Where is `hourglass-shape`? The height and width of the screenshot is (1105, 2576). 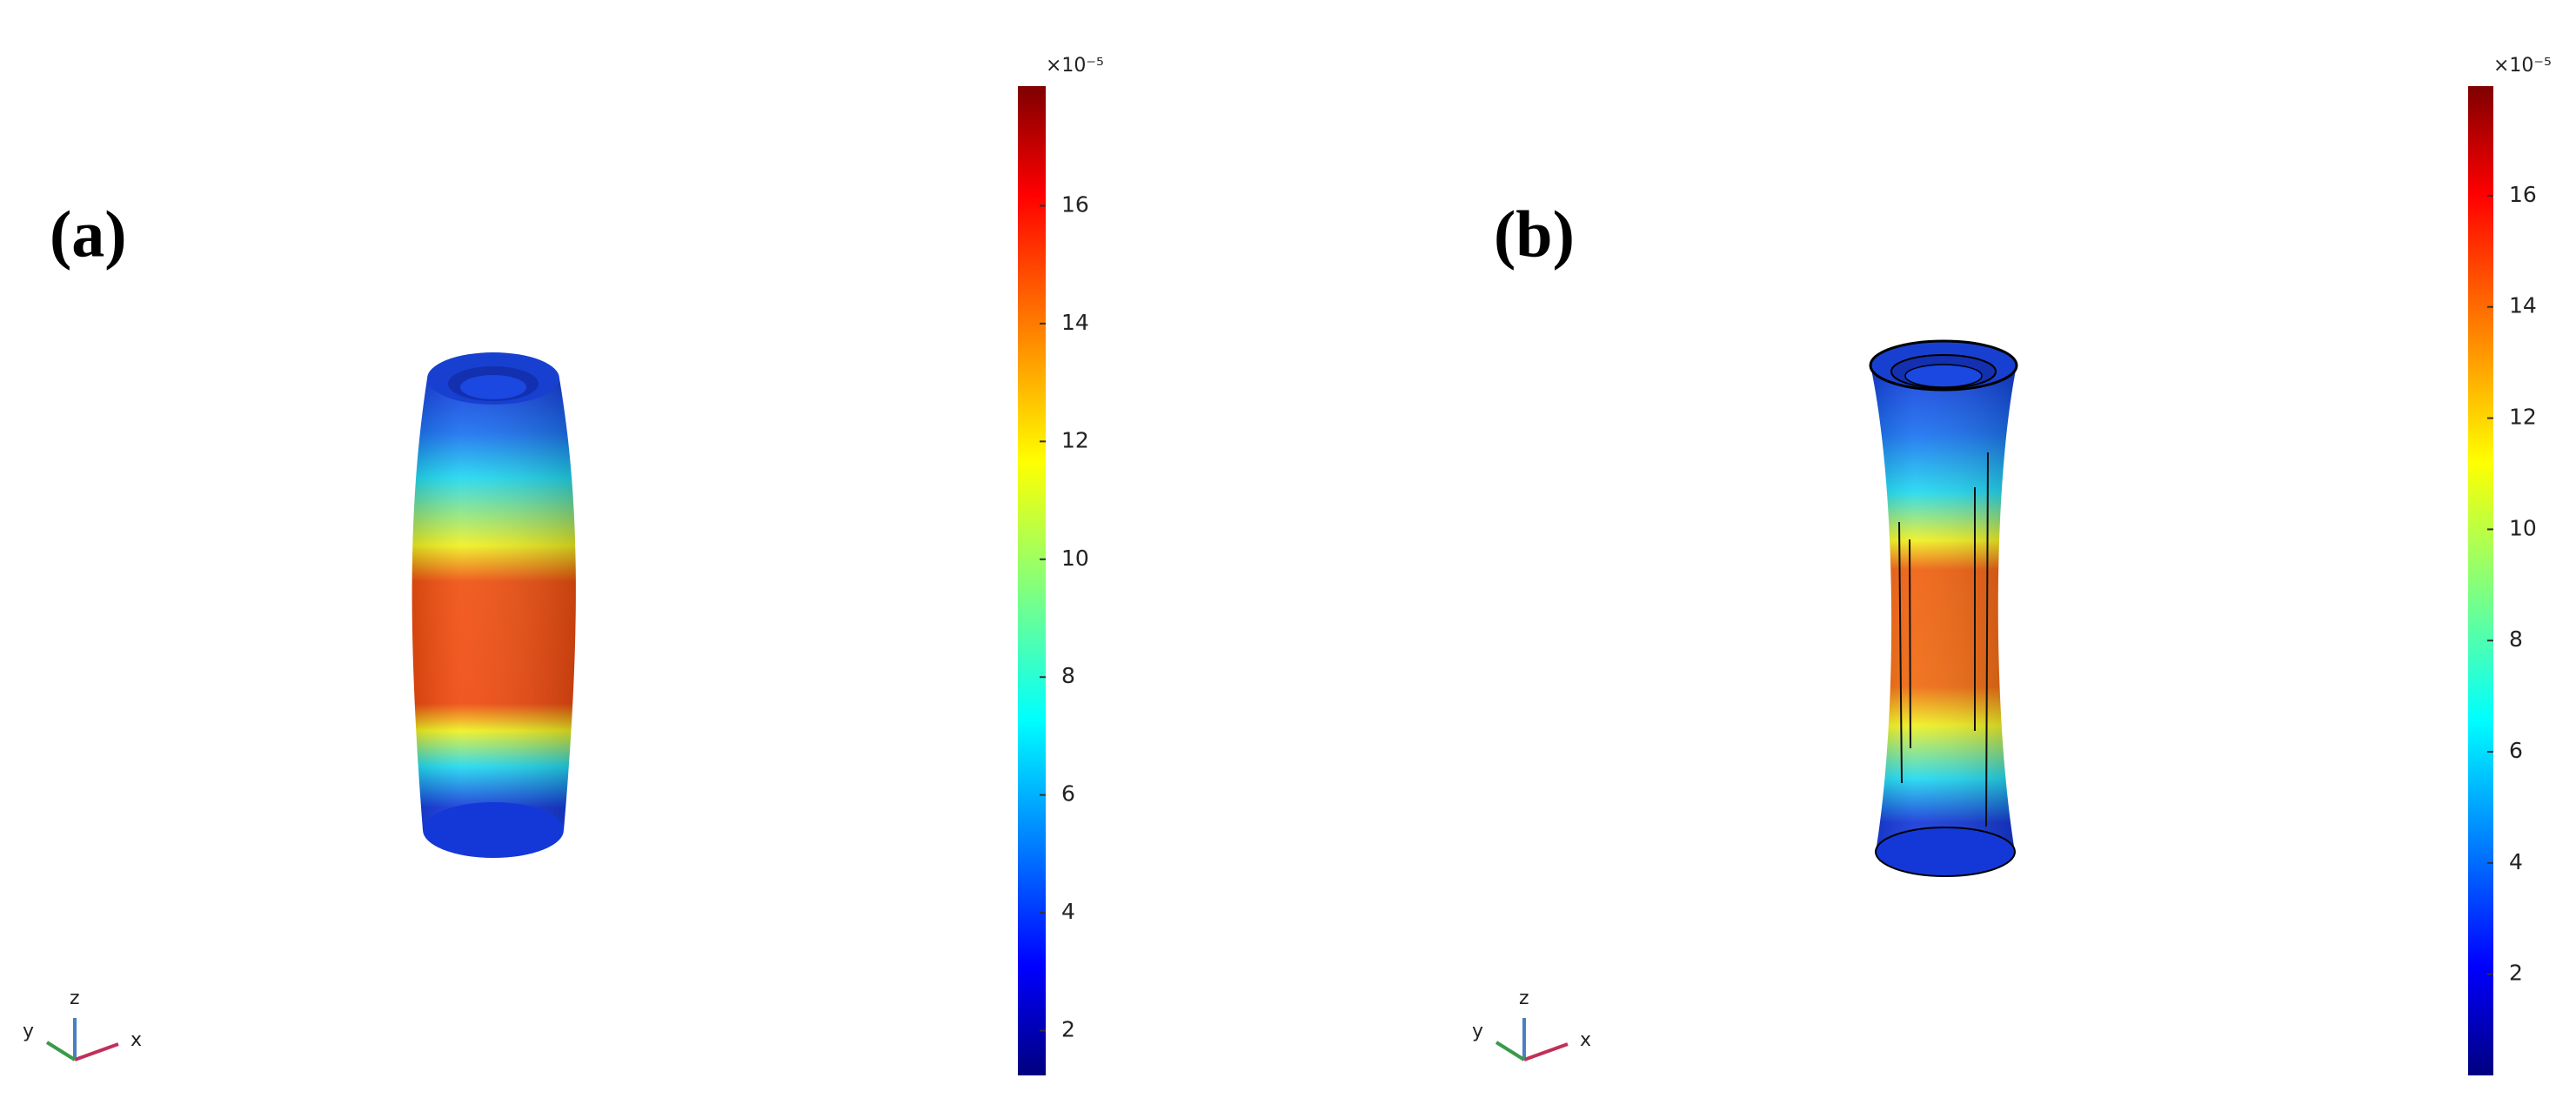 hourglass-shape is located at coordinates (1943, 608).